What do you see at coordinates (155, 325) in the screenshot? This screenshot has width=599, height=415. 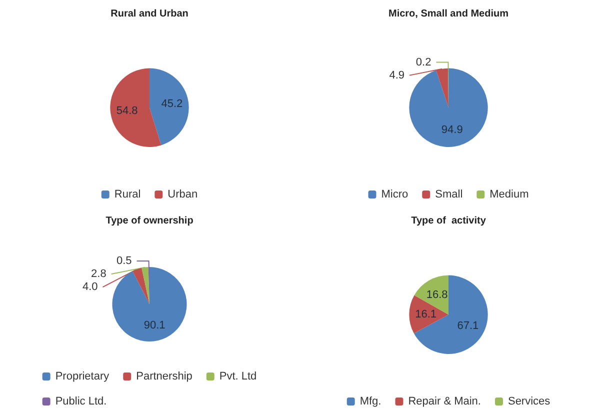 I see `data-label: 90.1` at bounding box center [155, 325].